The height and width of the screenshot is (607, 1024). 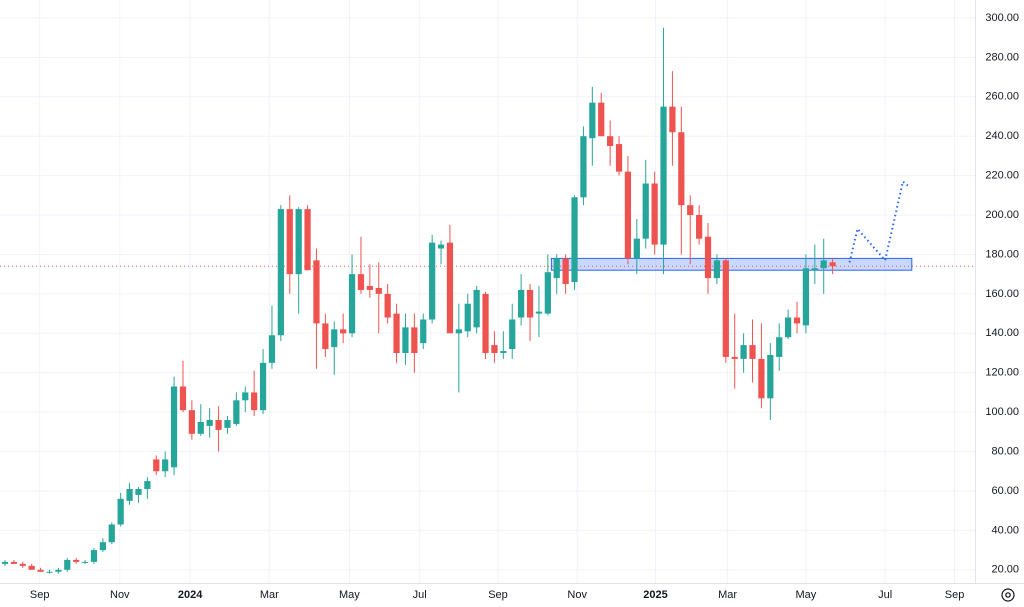 I want to click on gear-outer, so click(x=1008, y=595).